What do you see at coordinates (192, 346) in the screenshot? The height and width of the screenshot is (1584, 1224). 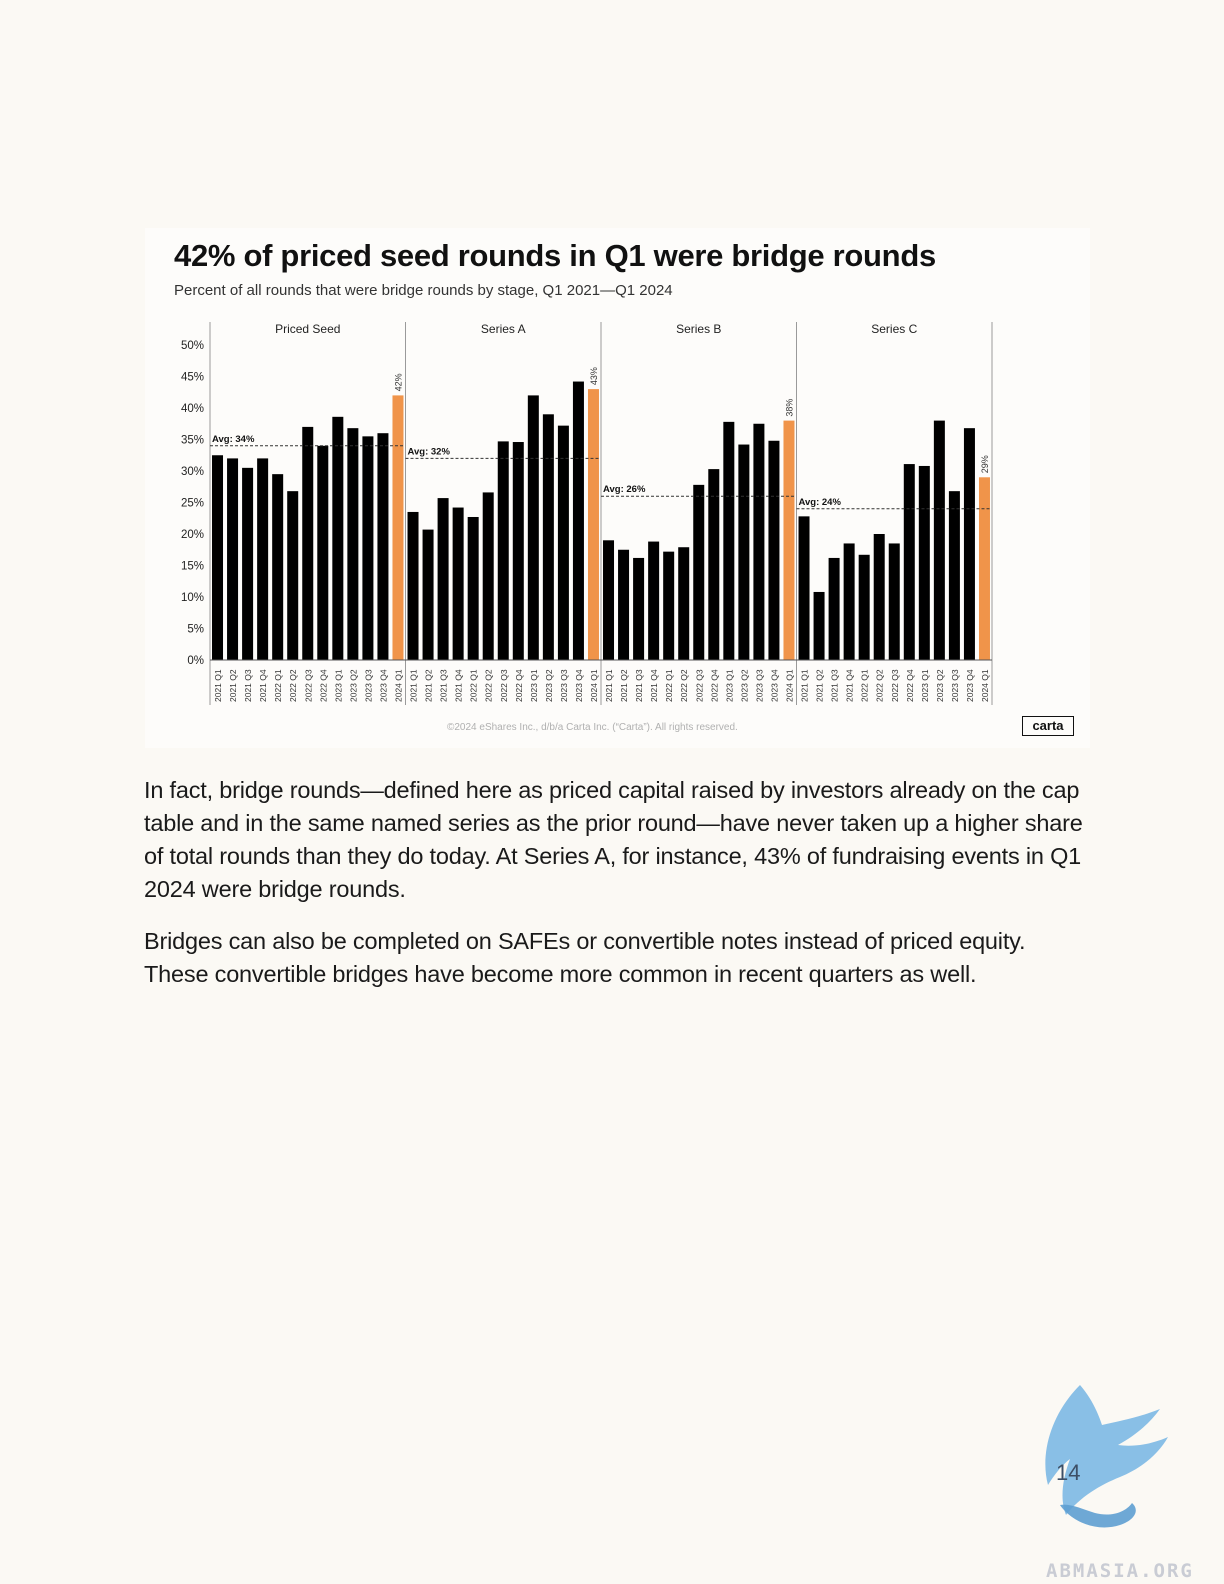 I see `y-tick-label: 50%` at bounding box center [192, 346].